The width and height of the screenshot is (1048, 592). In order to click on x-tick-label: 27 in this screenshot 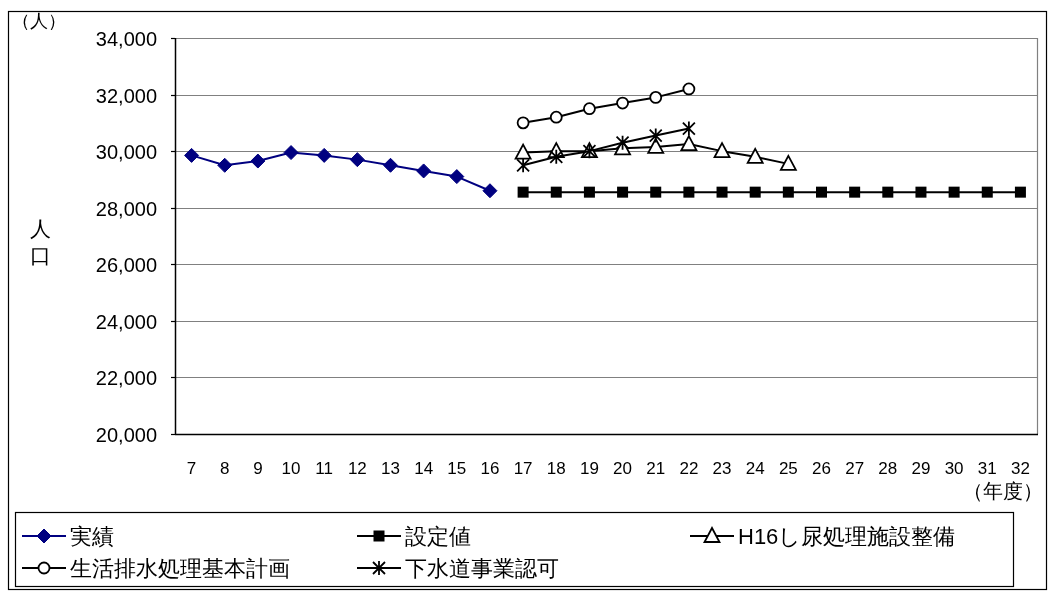, I will do `click(855, 468)`.